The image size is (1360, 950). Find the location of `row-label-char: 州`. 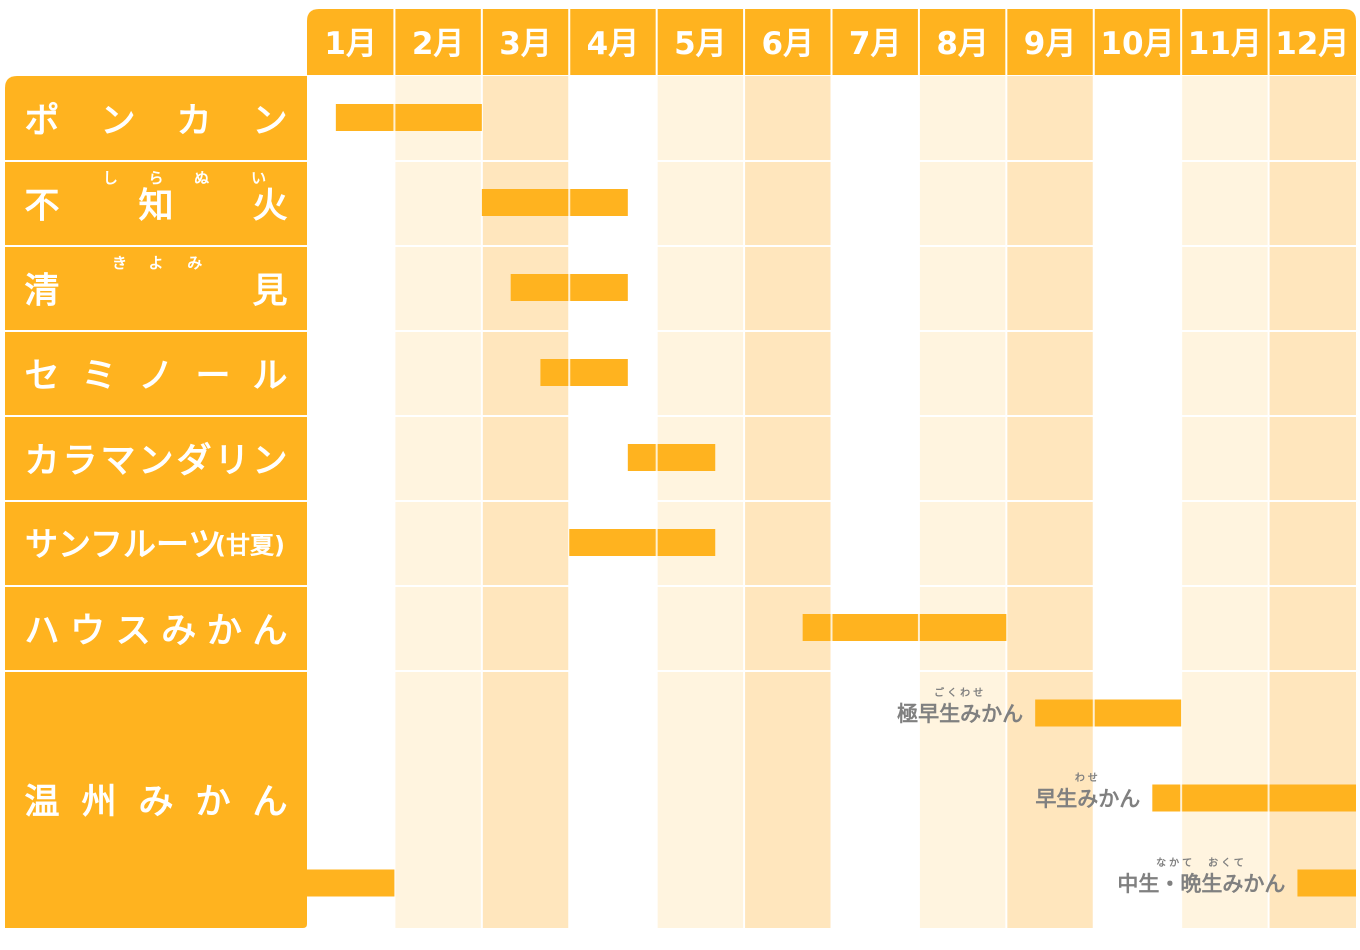

row-label-char: 州 is located at coordinates (98, 803).